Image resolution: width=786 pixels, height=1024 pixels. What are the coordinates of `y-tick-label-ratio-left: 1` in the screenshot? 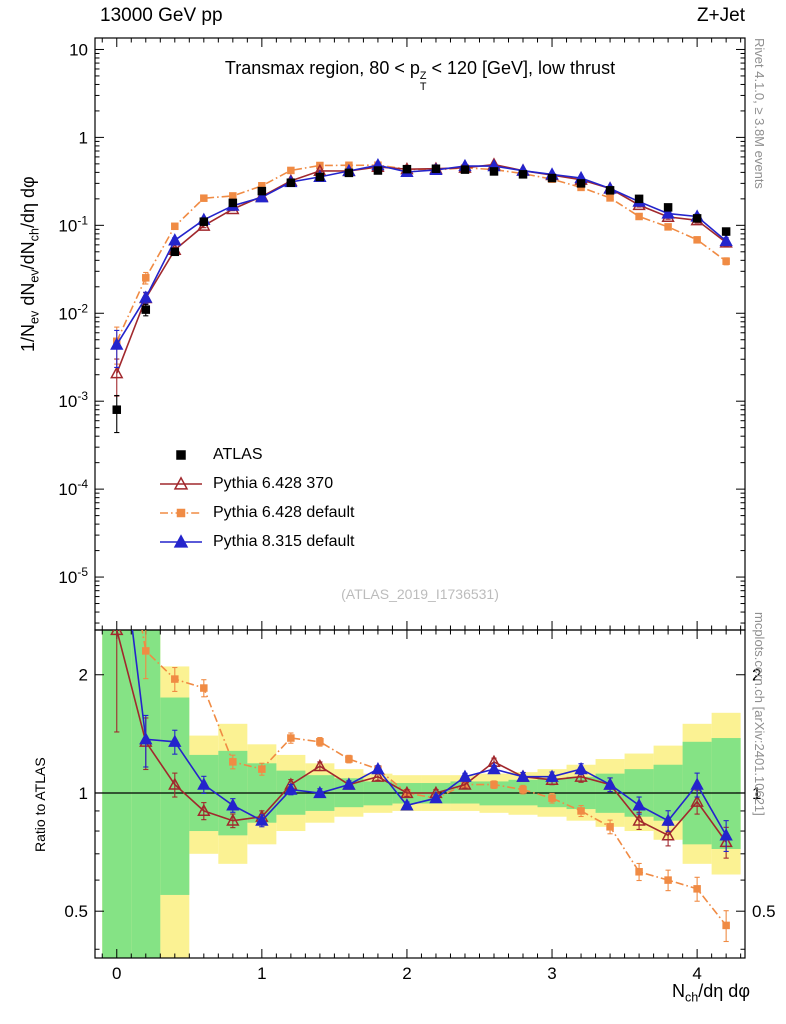 It's located at (83, 793).